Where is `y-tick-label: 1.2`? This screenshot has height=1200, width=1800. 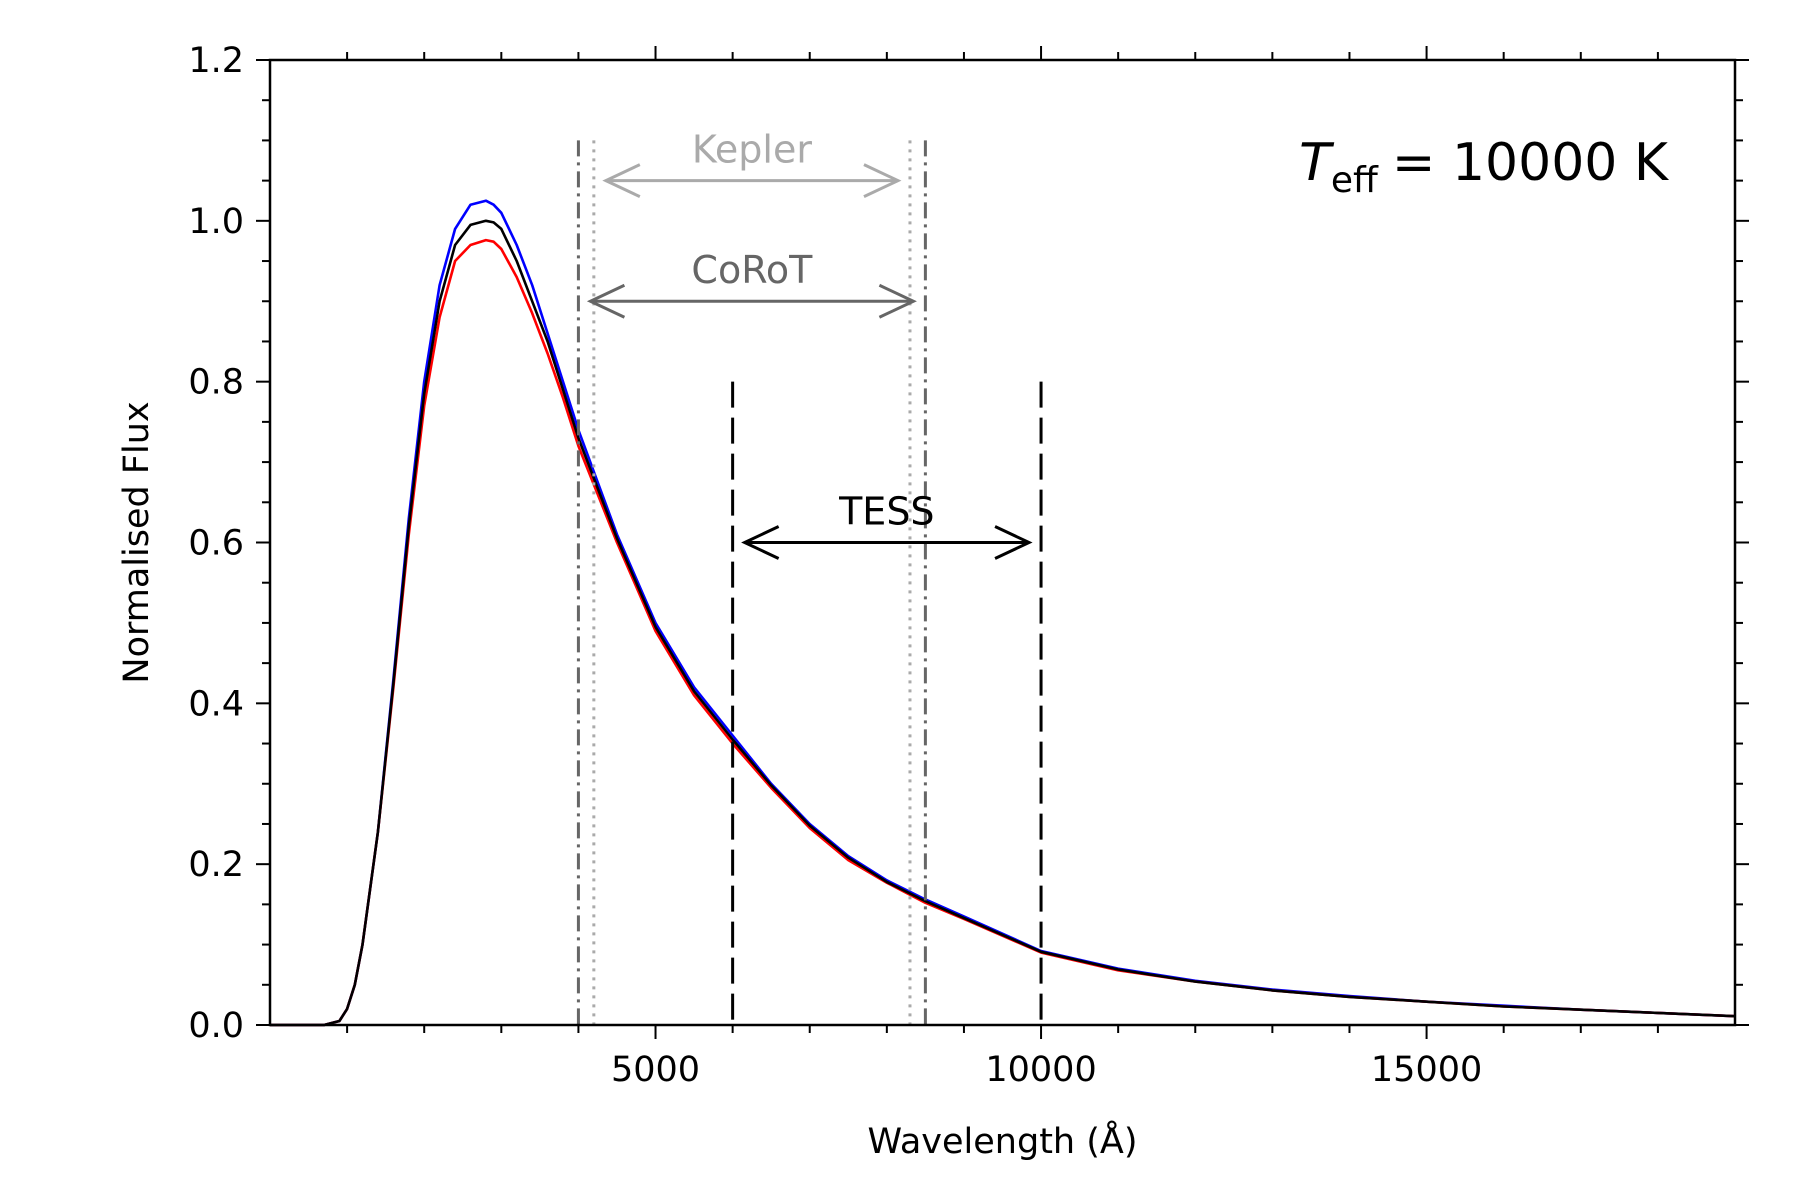
y-tick-label: 1.2 is located at coordinates (216, 61).